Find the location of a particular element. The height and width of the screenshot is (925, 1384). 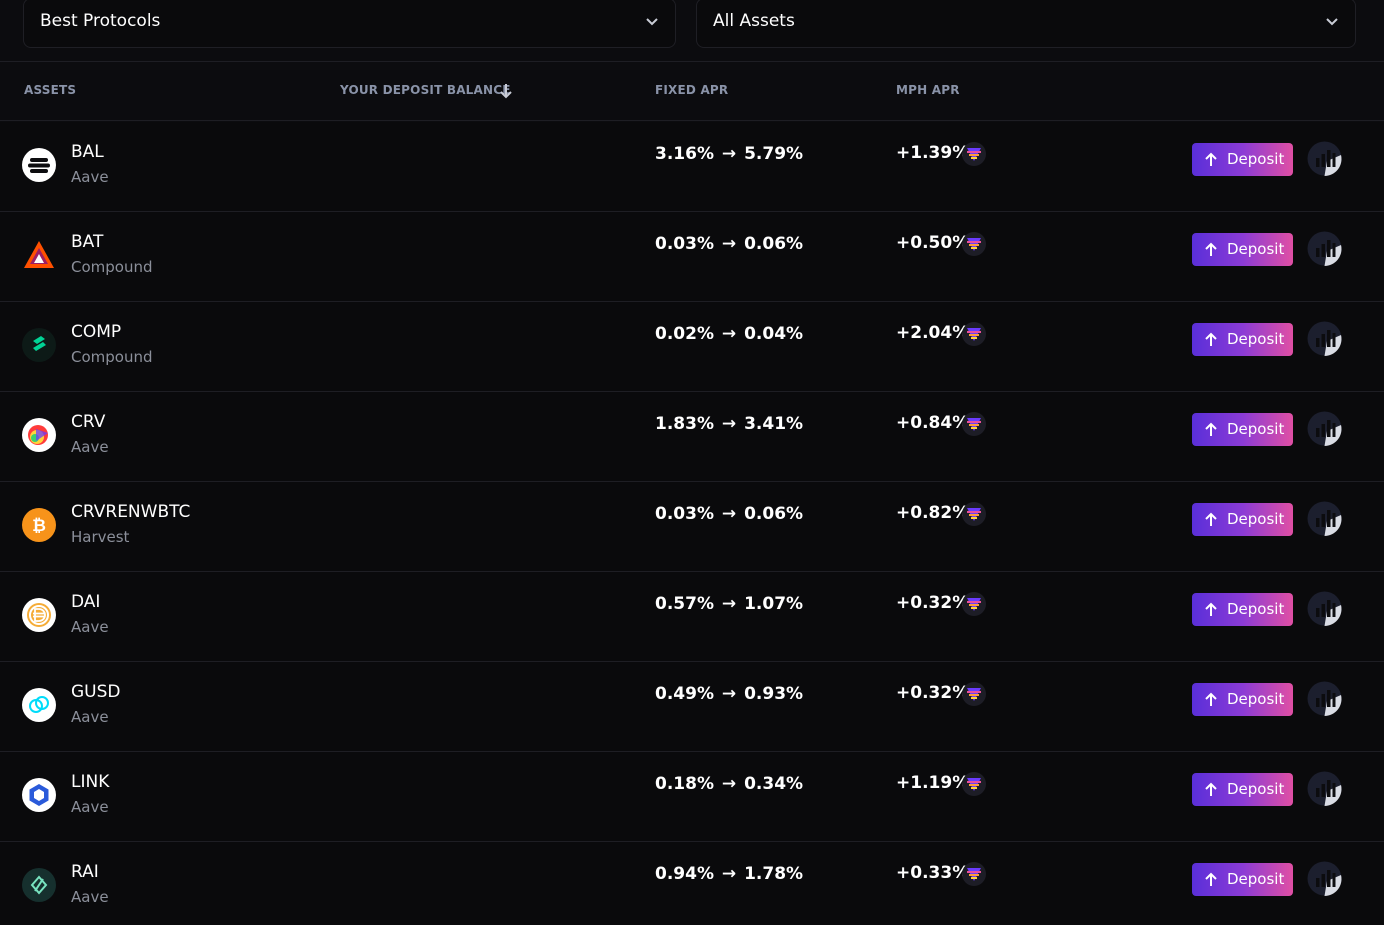

header-deposit-balance: YOUR DEPOSIT BALANCE is located at coordinates (425, 90).